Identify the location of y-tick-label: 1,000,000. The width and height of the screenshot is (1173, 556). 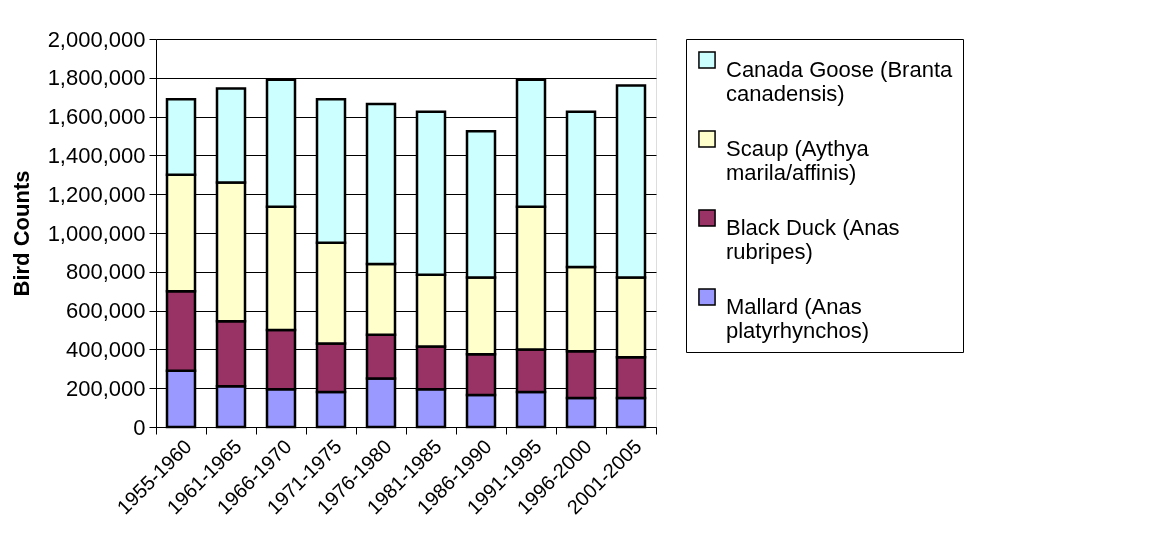
(96, 233).